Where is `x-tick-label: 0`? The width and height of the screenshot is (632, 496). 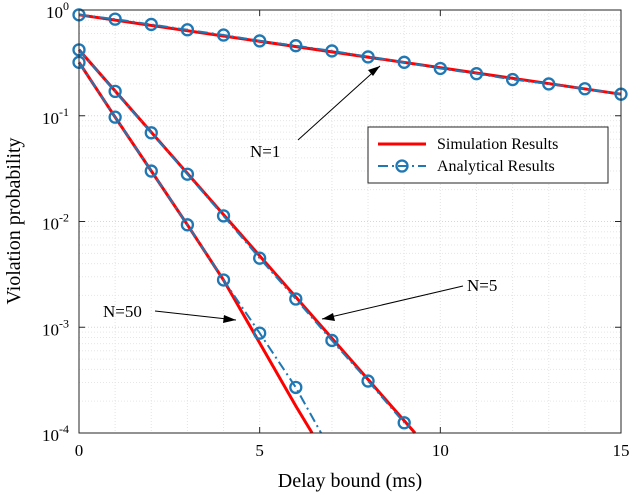
x-tick-label: 0 is located at coordinates (79, 450).